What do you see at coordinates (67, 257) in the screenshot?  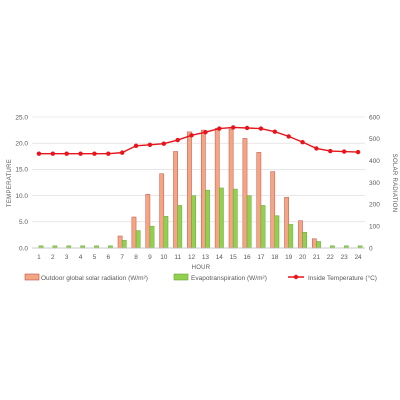 I see `x-tick-label: 3` at bounding box center [67, 257].